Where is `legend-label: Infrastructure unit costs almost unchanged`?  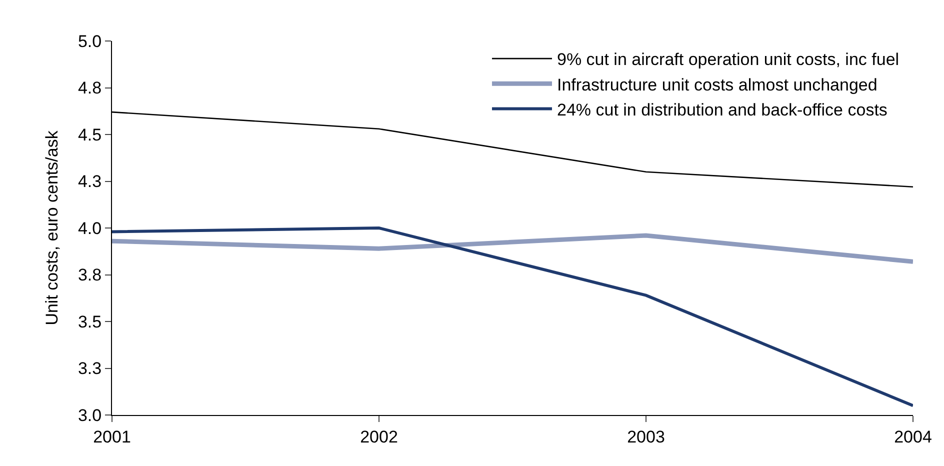
legend-label: Infrastructure unit costs almost unchanged is located at coordinates (717, 84).